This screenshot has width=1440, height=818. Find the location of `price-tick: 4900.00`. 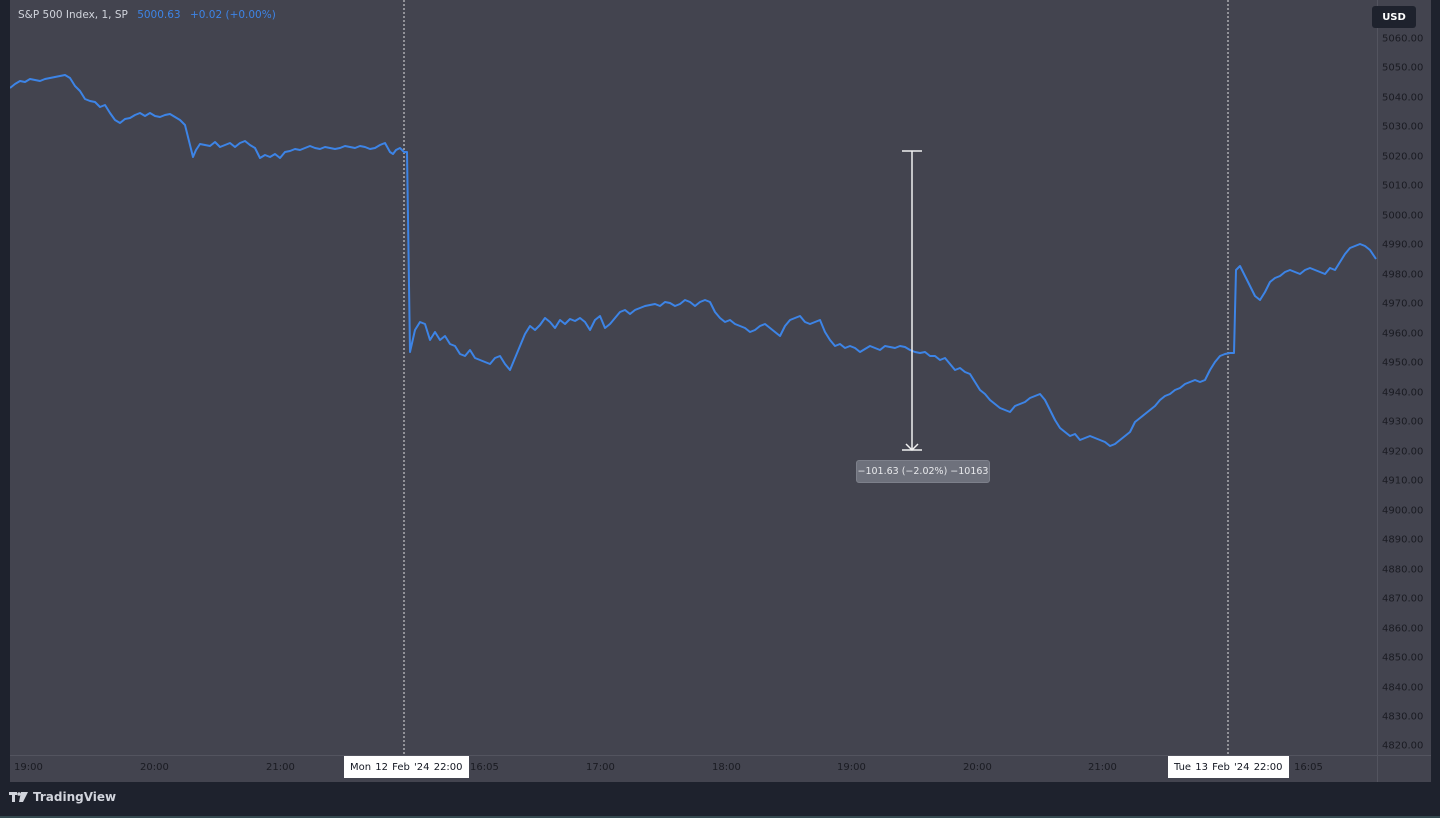

price-tick: 4900.00 is located at coordinates (1403, 511).